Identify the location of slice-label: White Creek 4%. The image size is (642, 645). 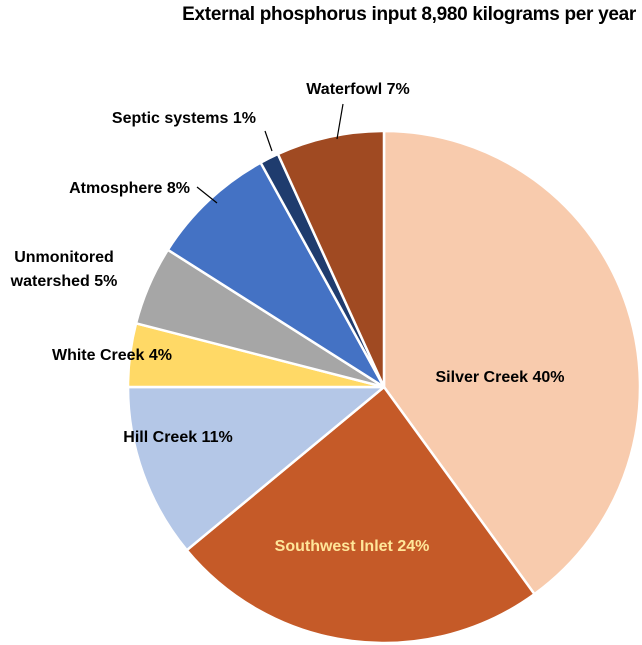
(112, 355).